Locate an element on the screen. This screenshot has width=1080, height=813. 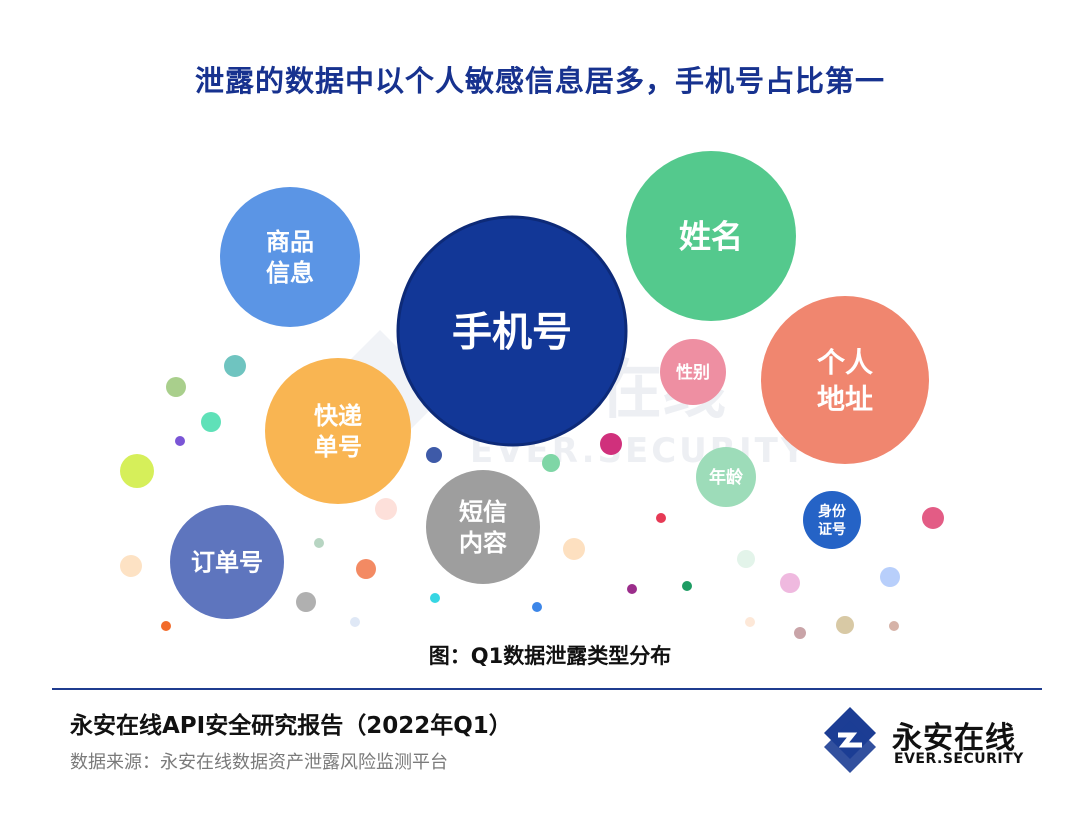
bubble-label: 信息 is located at coordinates (290, 273).